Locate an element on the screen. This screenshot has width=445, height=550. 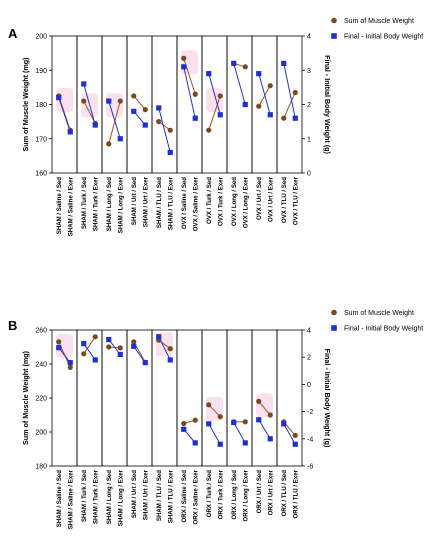
category-label: OVX / TLU / Sed is located at coordinates (284, 200).